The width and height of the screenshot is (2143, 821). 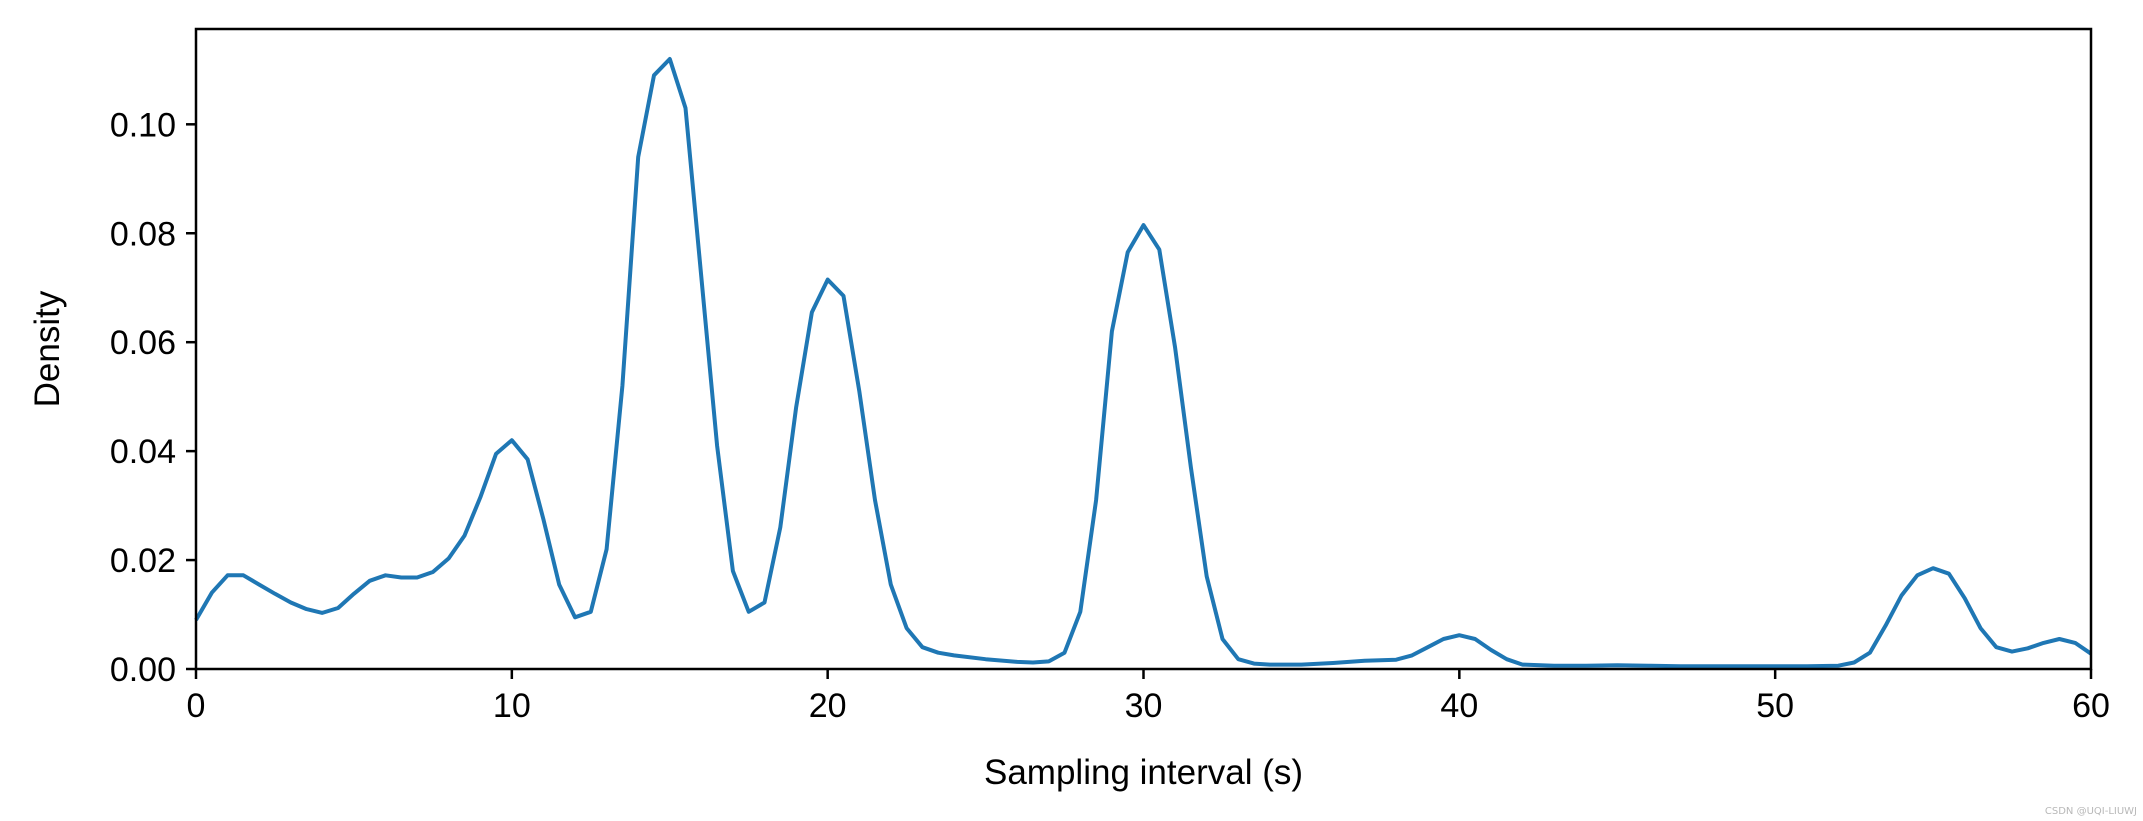 What do you see at coordinates (143, 561) in the screenshot?
I see `y-tick-label: 0.02` at bounding box center [143, 561].